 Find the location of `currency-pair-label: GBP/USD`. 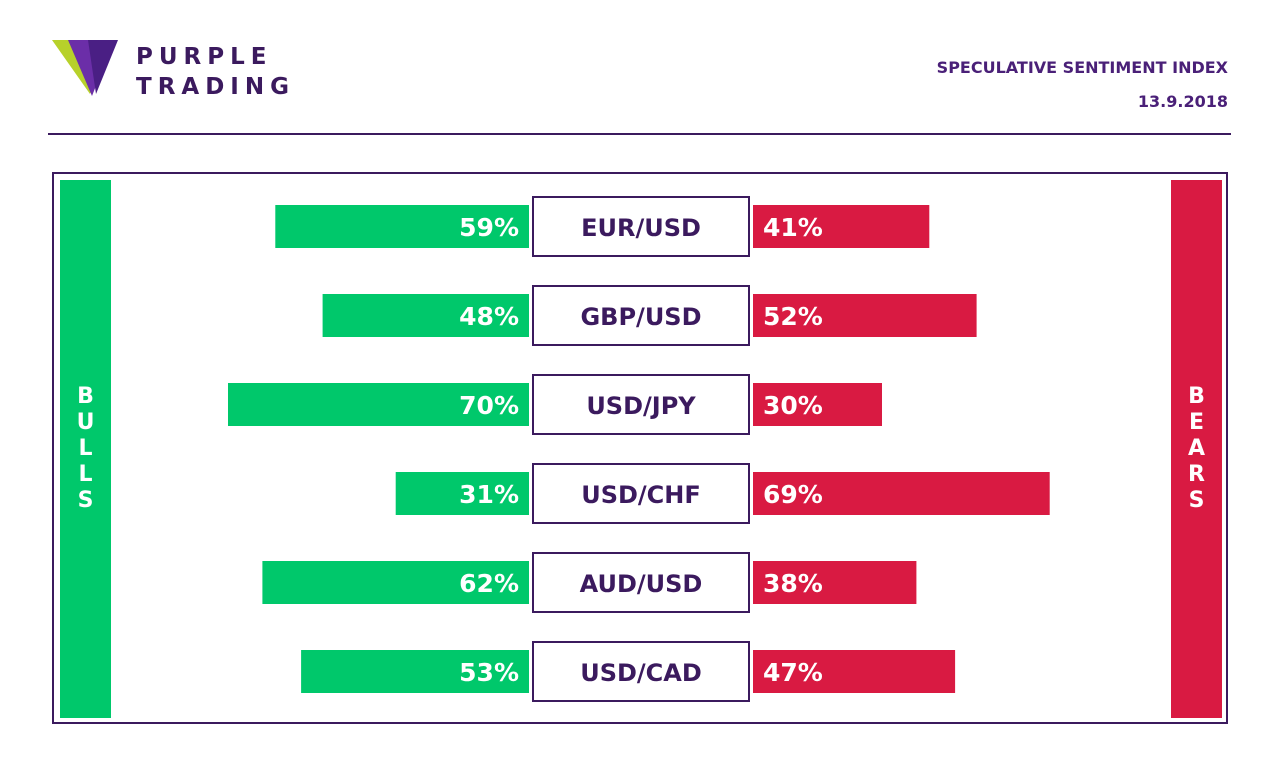

currency-pair-label: GBP/USD is located at coordinates (640, 317).